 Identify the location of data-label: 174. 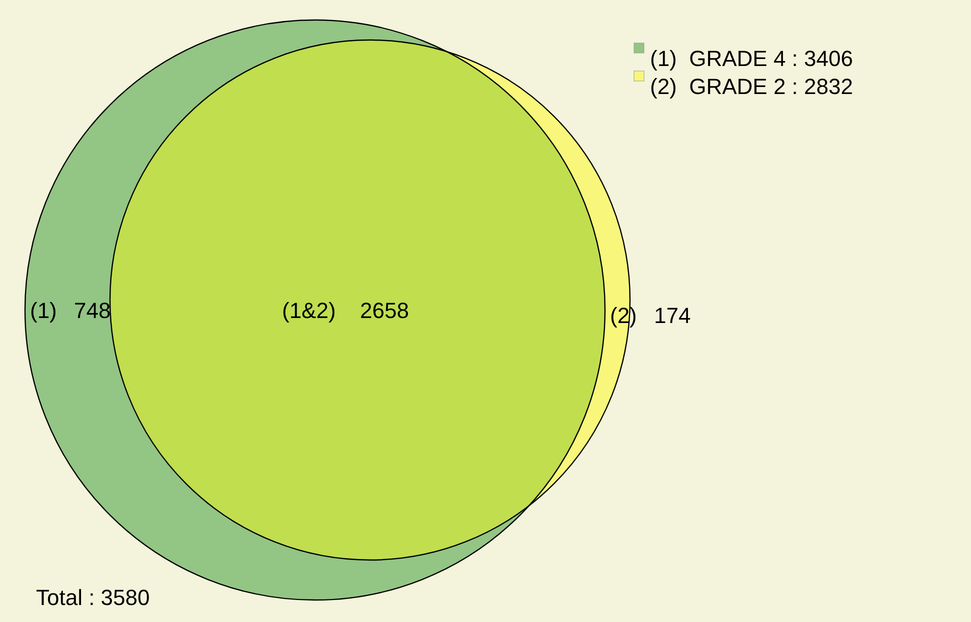
(672, 315).